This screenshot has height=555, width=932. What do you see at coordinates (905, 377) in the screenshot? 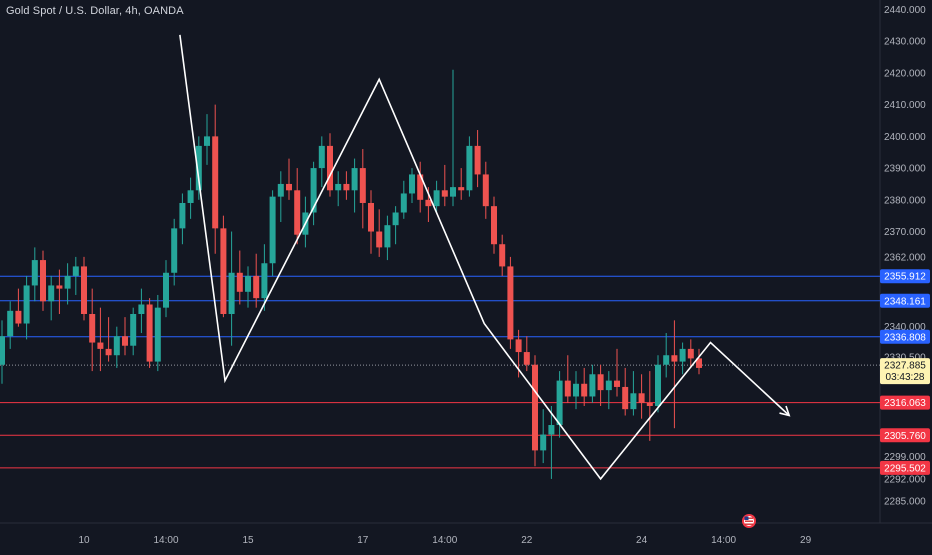
I see `countdown-label: 03:43:28` at bounding box center [905, 377].